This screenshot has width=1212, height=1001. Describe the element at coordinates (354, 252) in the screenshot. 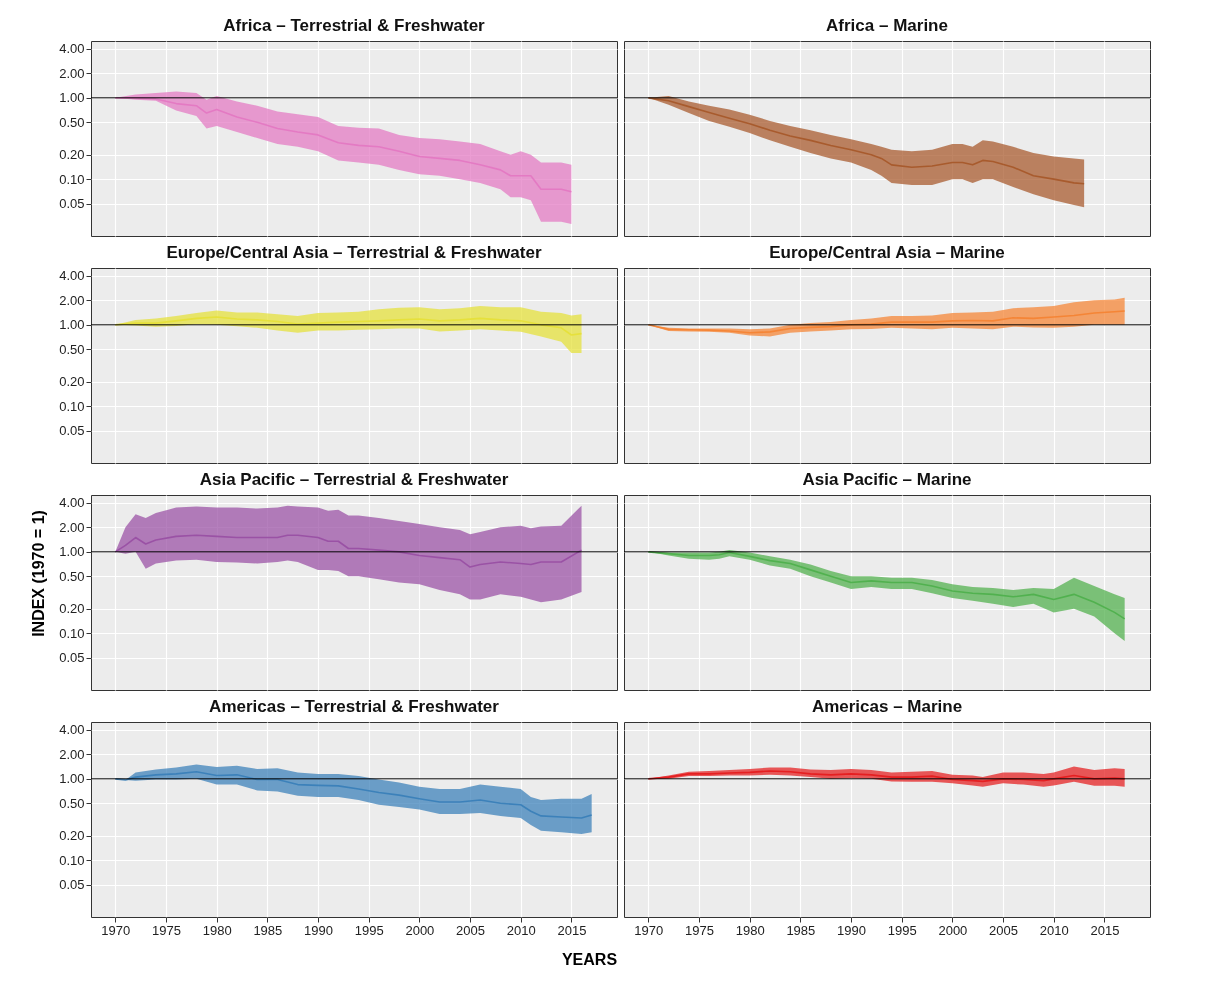

I see `chart-title: Europe/Central Asia – Terrestrial & Freshwater` at that location.